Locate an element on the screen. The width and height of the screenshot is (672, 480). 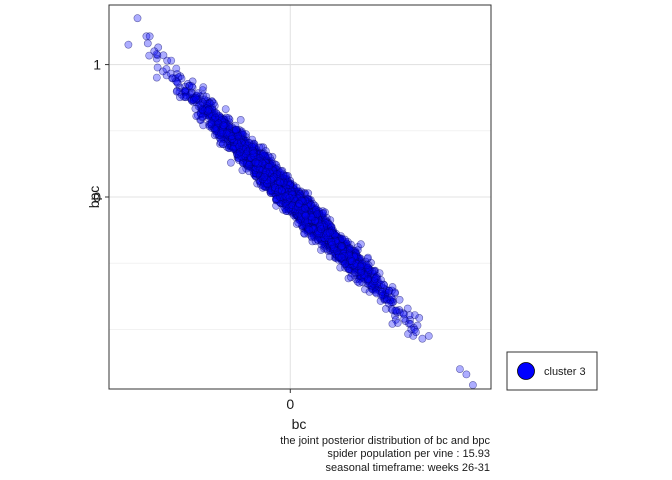
legend: cluster 3 is located at coordinates (552, 371).